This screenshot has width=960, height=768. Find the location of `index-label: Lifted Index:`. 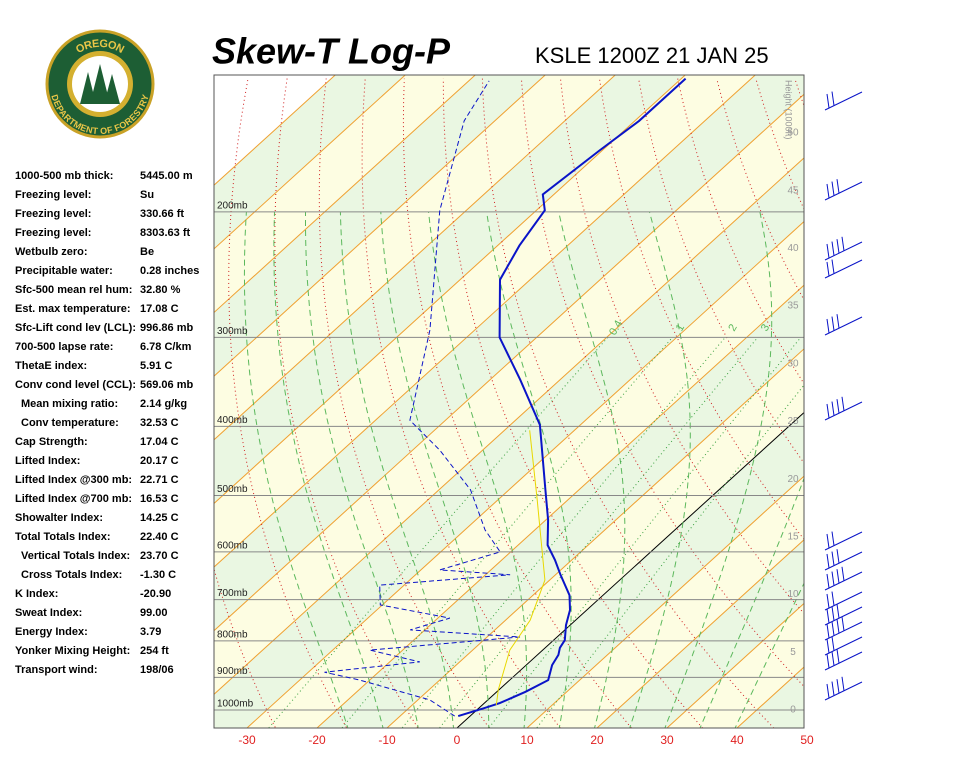

index-label: Lifted Index: is located at coordinates (47, 461).